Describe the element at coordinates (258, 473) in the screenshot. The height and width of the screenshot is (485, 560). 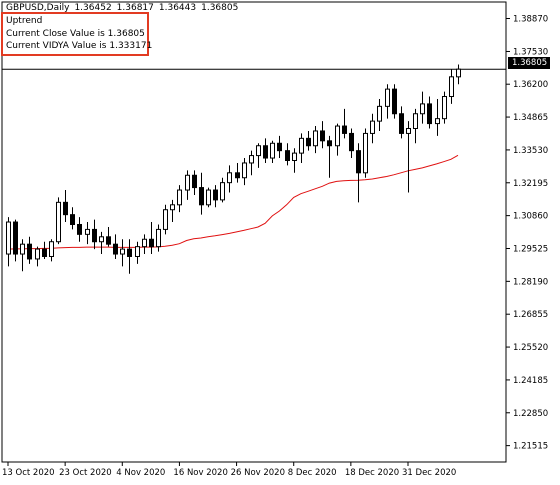
I see `x-tick-label: 26 Nov 2020` at that location.